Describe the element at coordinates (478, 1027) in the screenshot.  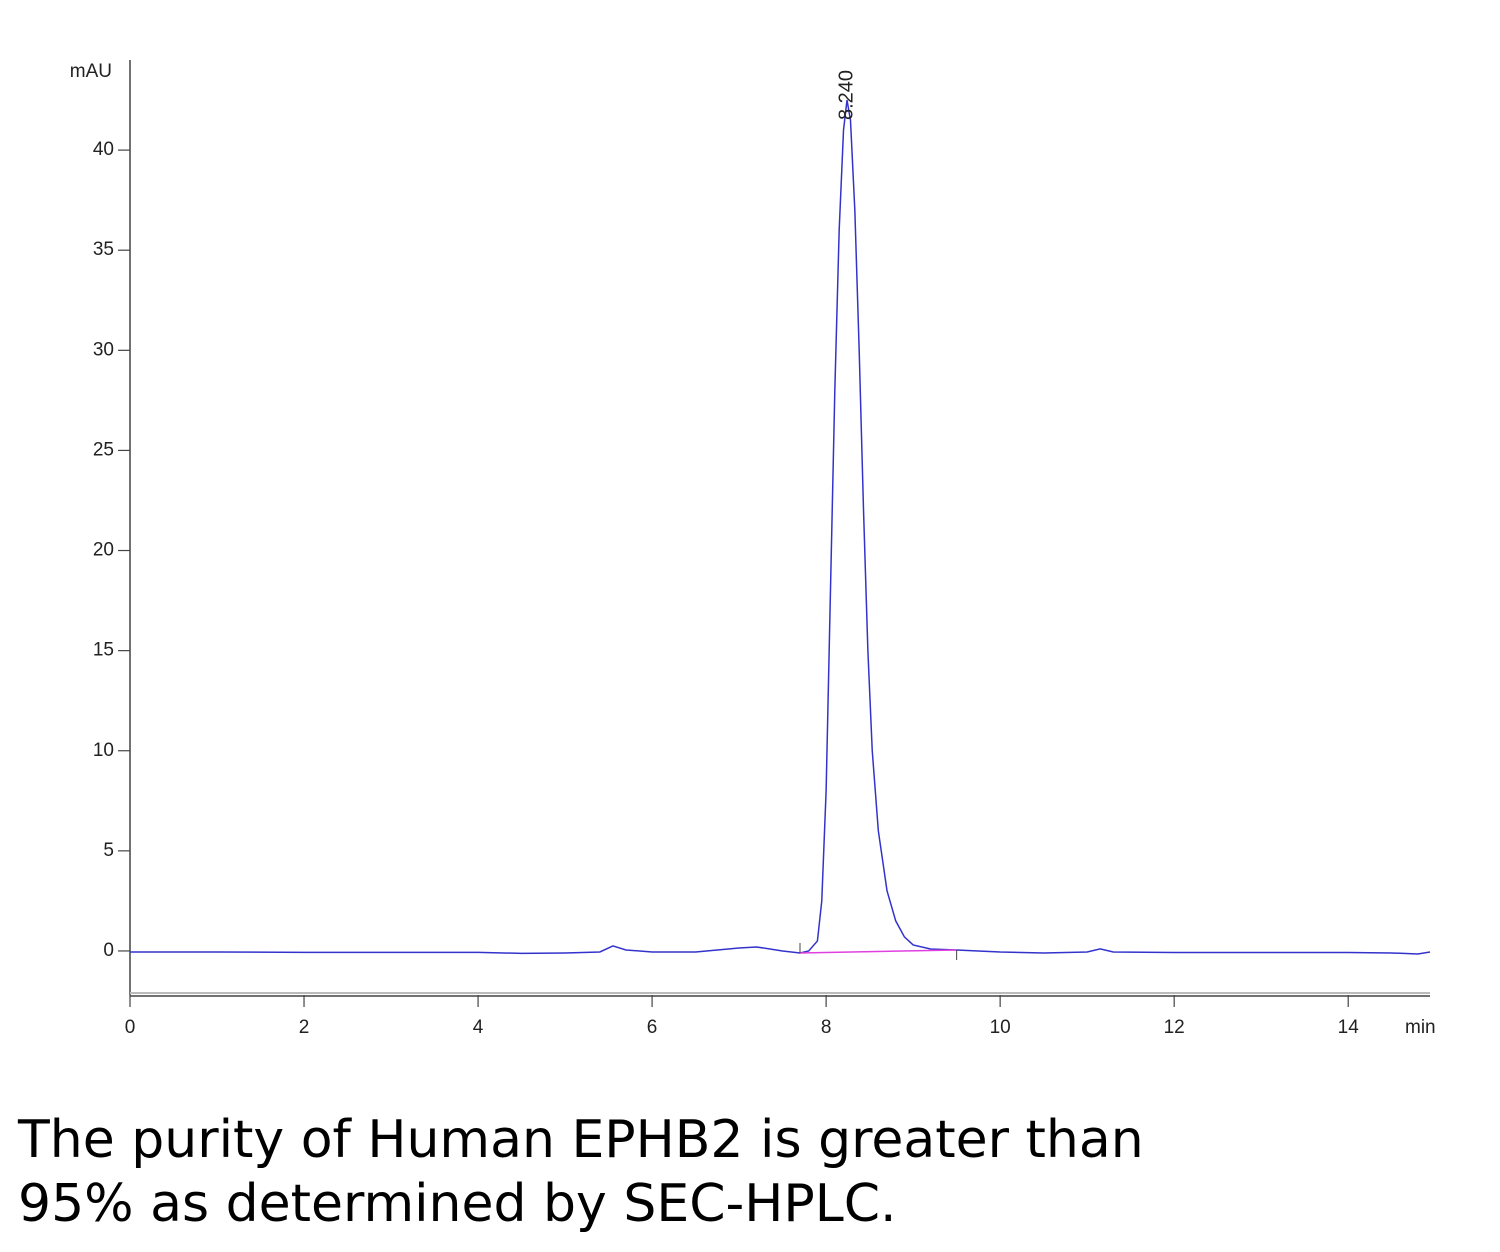
I see `x-tick-label: 4` at that location.